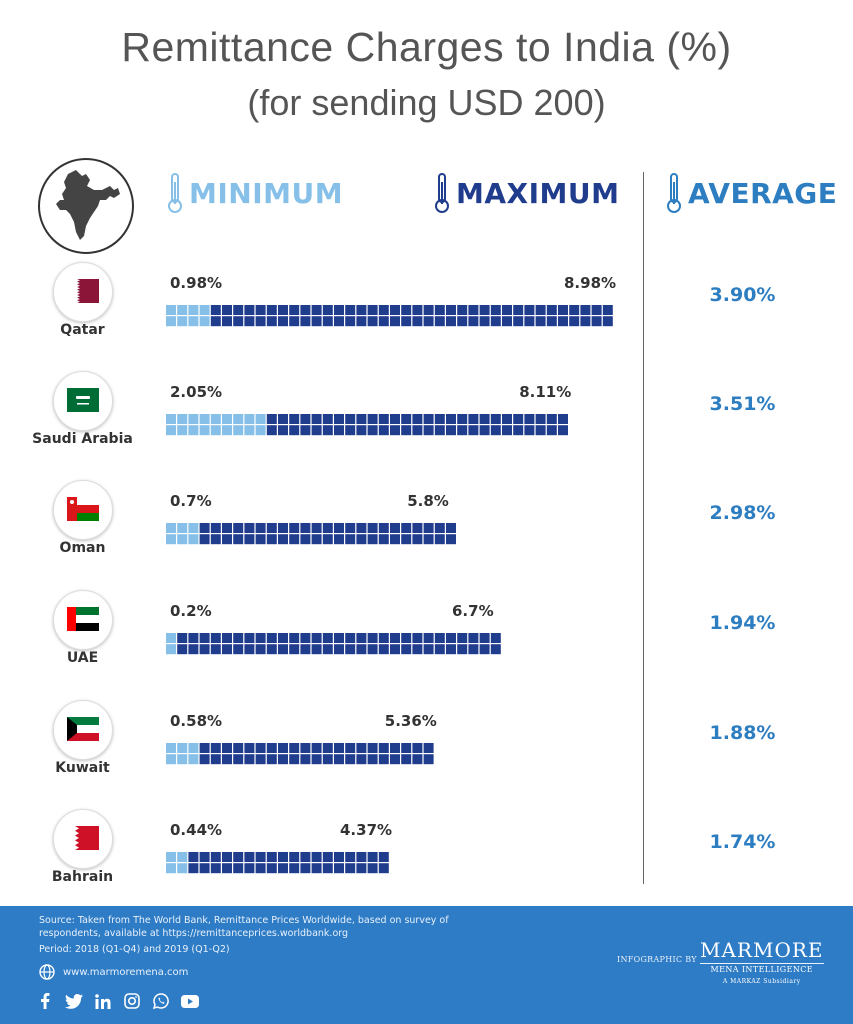 Image resolution: width=853 pixels, height=1024 pixels. Describe the element at coordinates (657, 959) in the screenshot. I see `infographic-by: INFOGRAPHIC BY` at that location.